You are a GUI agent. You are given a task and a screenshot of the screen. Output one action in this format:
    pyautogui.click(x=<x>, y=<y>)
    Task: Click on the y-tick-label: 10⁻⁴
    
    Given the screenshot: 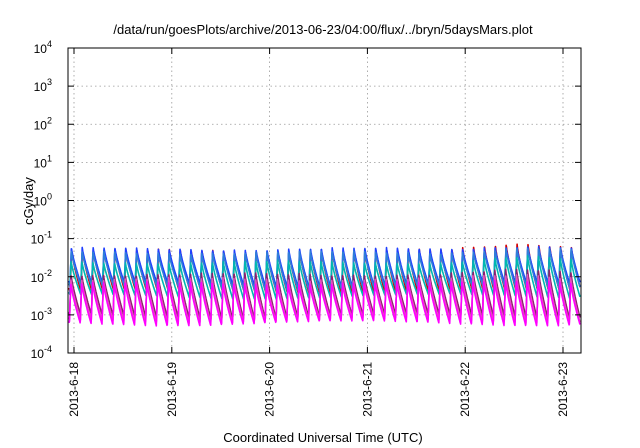 What is the action you would take?
    pyautogui.click(x=41, y=352)
    